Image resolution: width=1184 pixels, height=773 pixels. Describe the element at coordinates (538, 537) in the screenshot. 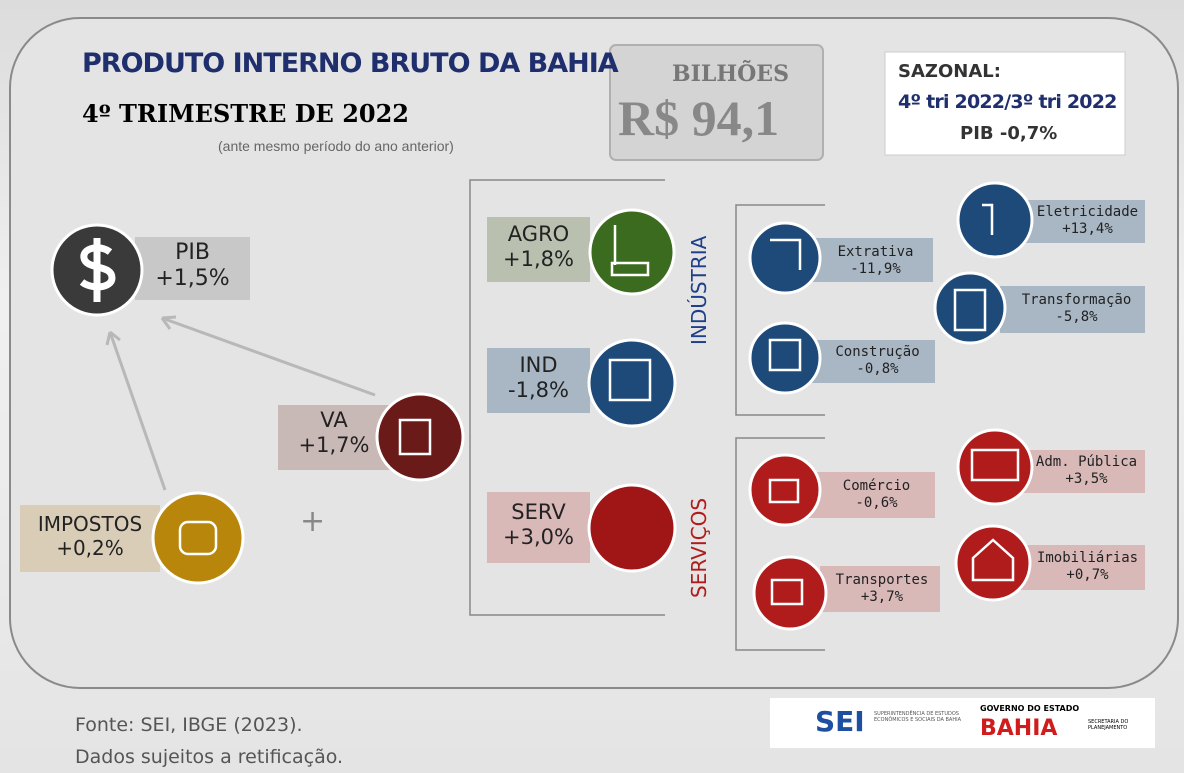

I see `item-value: +3,0%` at that location.